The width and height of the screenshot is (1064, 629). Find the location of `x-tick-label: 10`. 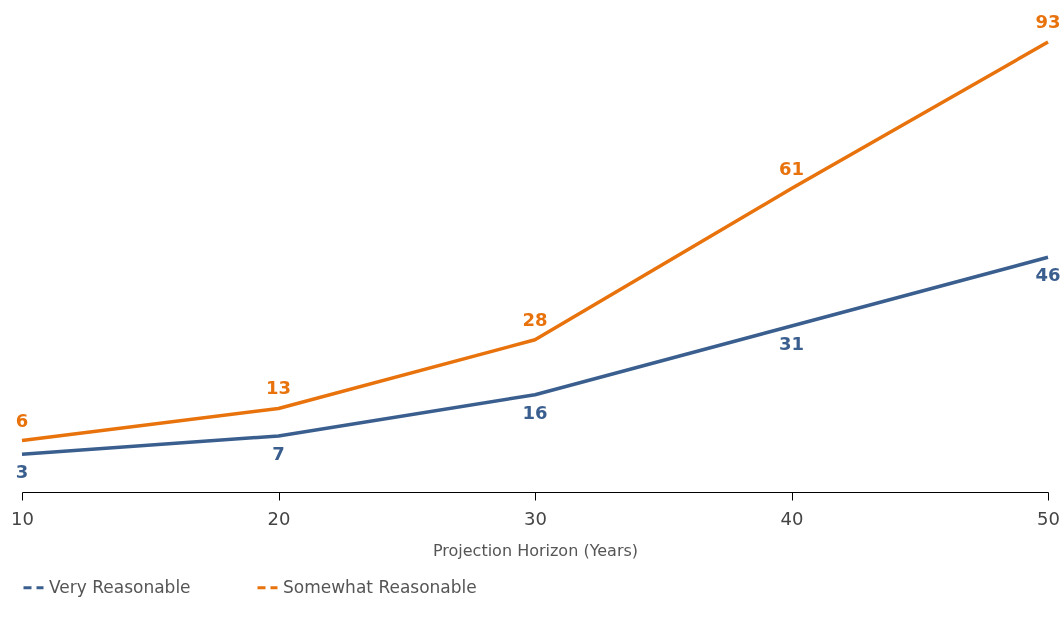

x-tick-label: 10 is located at coordinates (22, 518).